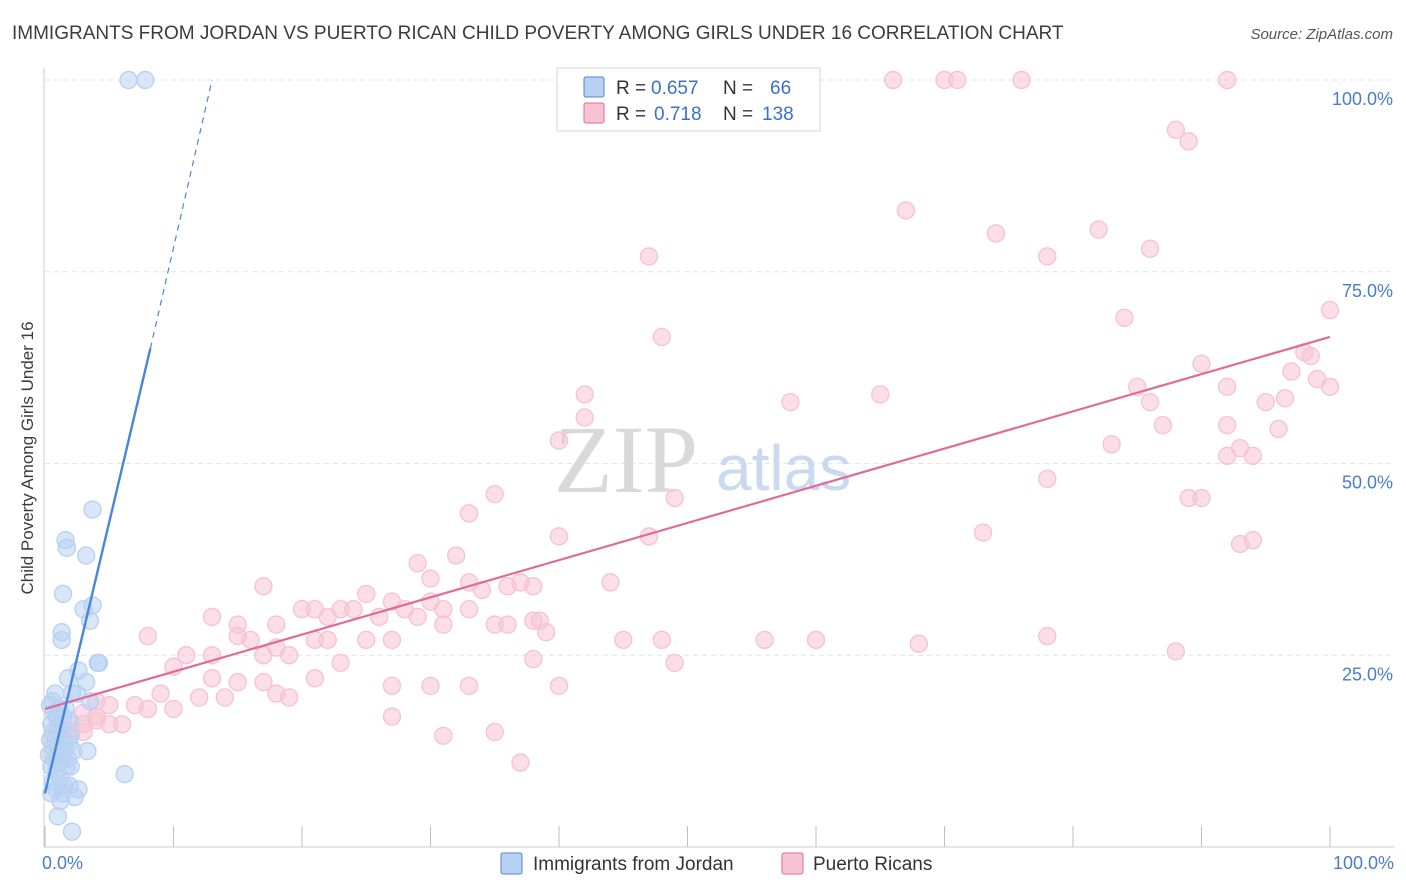 The image size is (1406, 892). Describe the element at coordinates (738, 114) in the screenshot. I see `legend-n-label-puerto-ricans: N =` at that location.